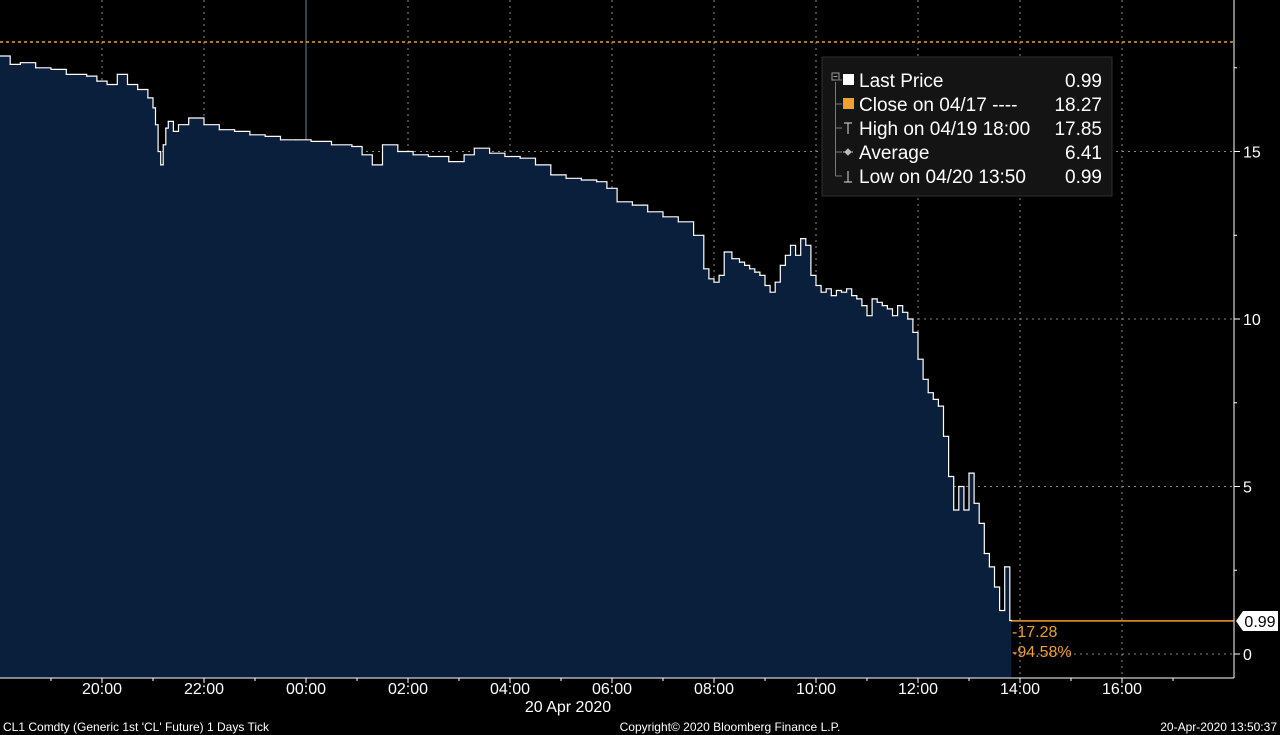 This screenshot has width=1280, height=735. I want to click on legend-label-4: Low on 04/20 13:50, so click(942, 177).